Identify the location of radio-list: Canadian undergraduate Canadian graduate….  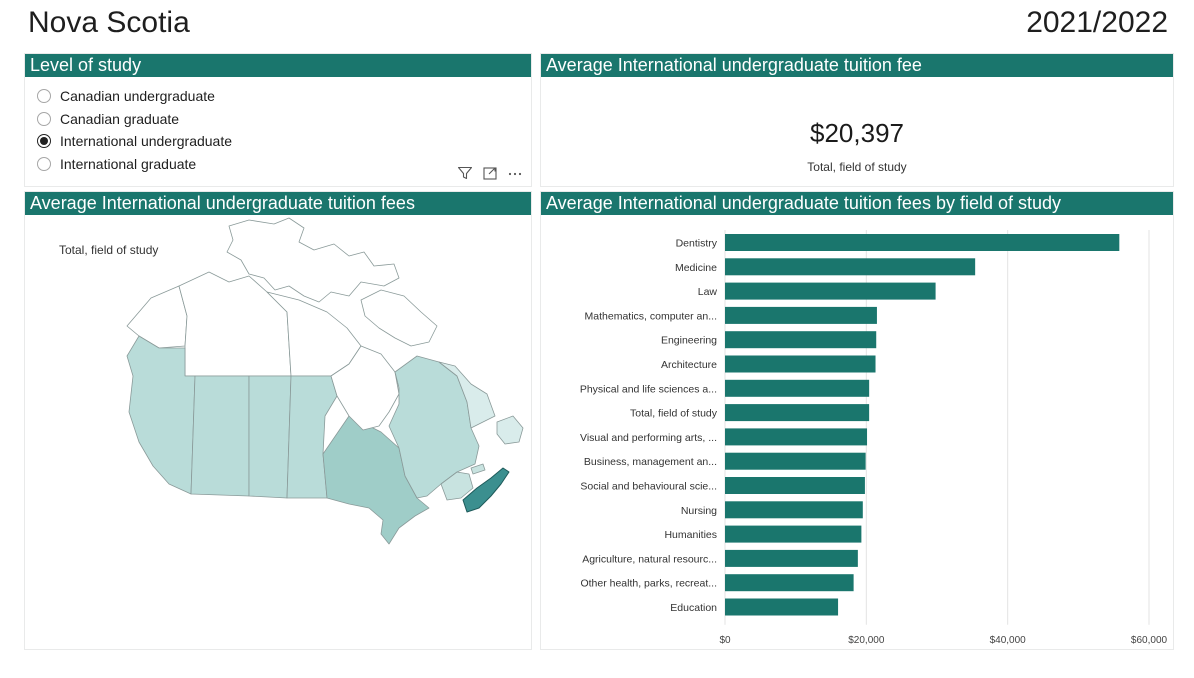
(134, 130).